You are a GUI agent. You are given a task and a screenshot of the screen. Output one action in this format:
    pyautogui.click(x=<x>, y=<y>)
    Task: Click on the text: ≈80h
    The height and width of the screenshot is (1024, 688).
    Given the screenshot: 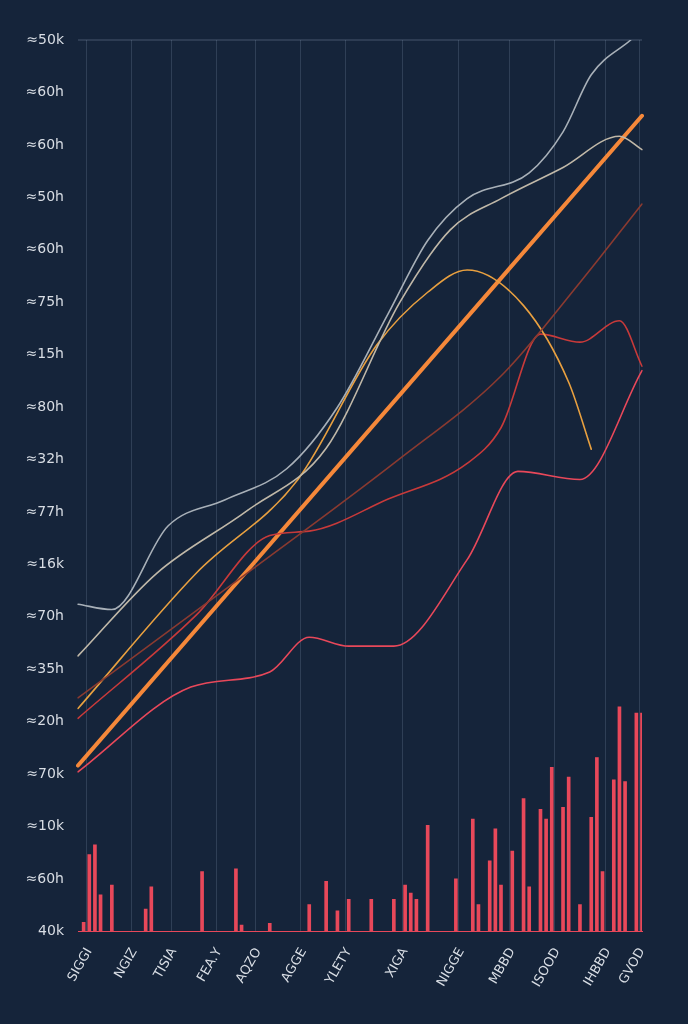 What is the action you would take?
    pyautogui.click(x=44, y=405)
    